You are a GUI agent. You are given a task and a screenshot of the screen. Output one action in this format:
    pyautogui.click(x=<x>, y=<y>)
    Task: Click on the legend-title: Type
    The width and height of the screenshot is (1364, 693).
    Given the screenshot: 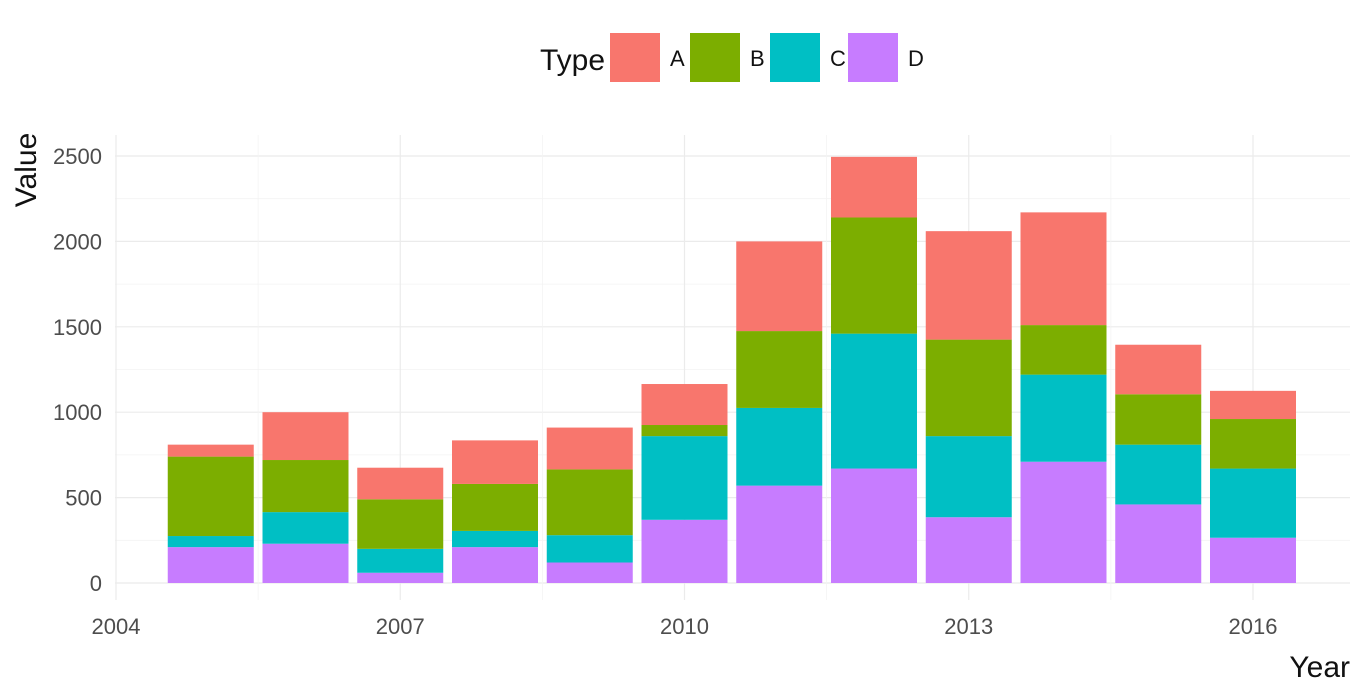 What is the action you would take?
    pyautogui.click(x=572, y=60)
    